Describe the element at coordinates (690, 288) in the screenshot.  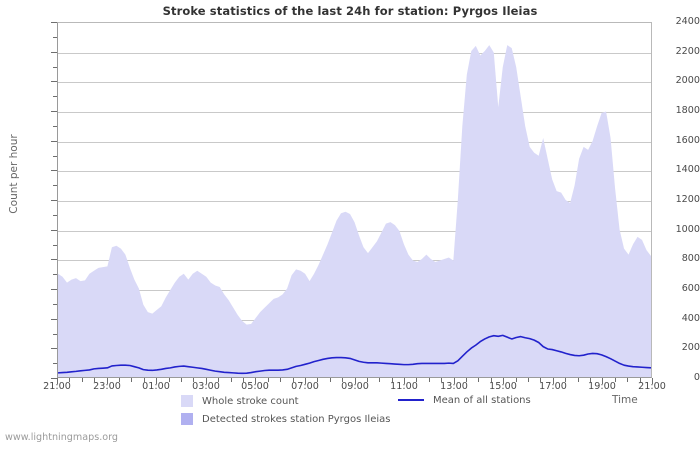
I see `y-axis-tick-label: 600` at that location.